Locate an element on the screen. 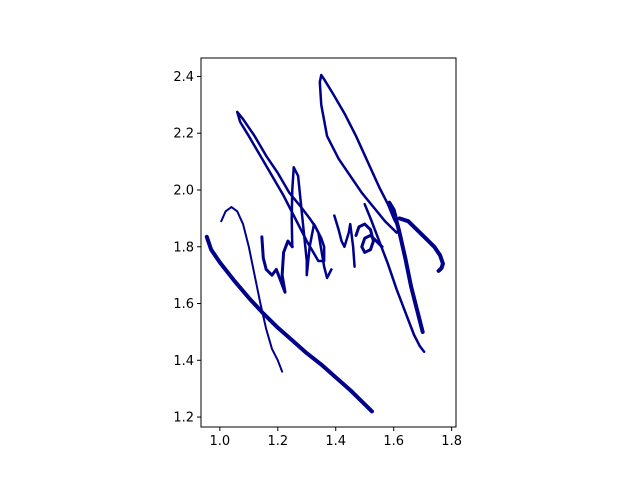 The image size is (640, 480). x-tick-label: 1.4 is located at coordinates (335, 441).